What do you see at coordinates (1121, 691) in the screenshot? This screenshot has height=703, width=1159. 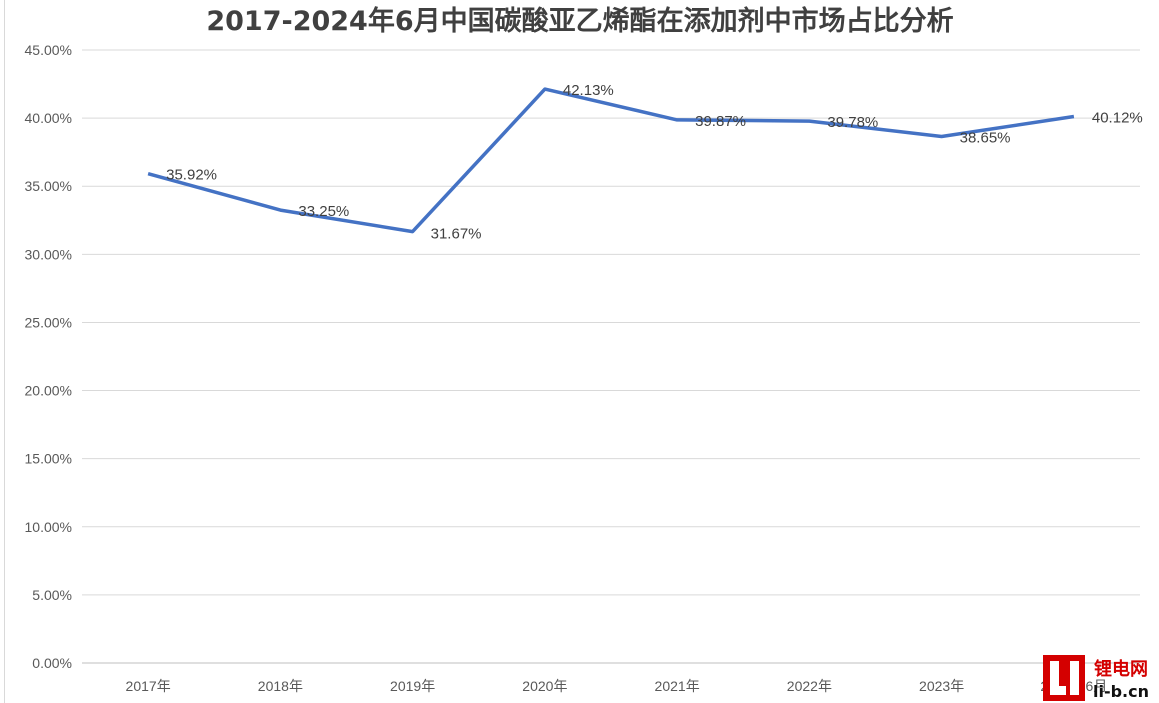 I see `logo-domain: li-b.cn` at bounding box center [1121, 691].